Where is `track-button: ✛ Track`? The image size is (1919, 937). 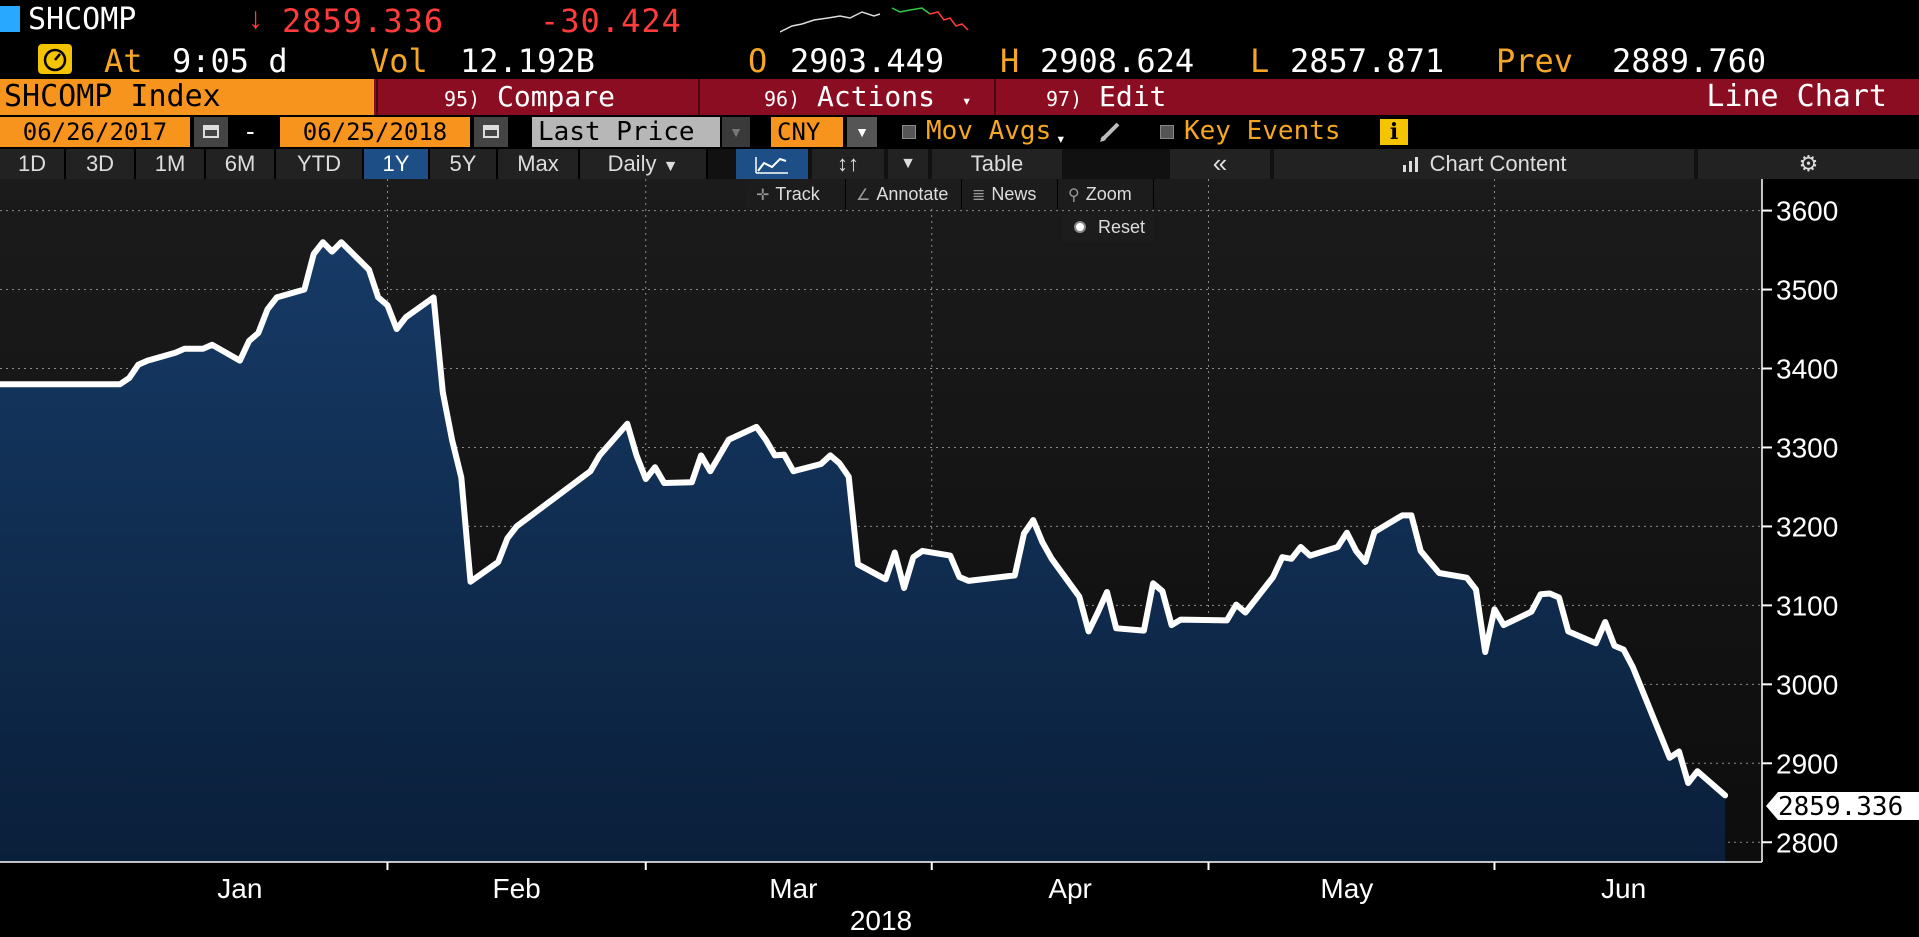
track-button: ✛ Track is located at coordinates (796, 194).